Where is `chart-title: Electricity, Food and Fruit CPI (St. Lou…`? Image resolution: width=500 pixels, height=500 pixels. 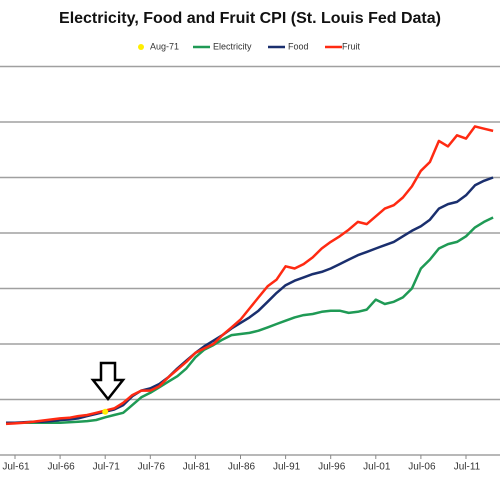
chart-title: Electricity, Food and Fruit CPI (St. Lou… is located at coordinates (250, 18).